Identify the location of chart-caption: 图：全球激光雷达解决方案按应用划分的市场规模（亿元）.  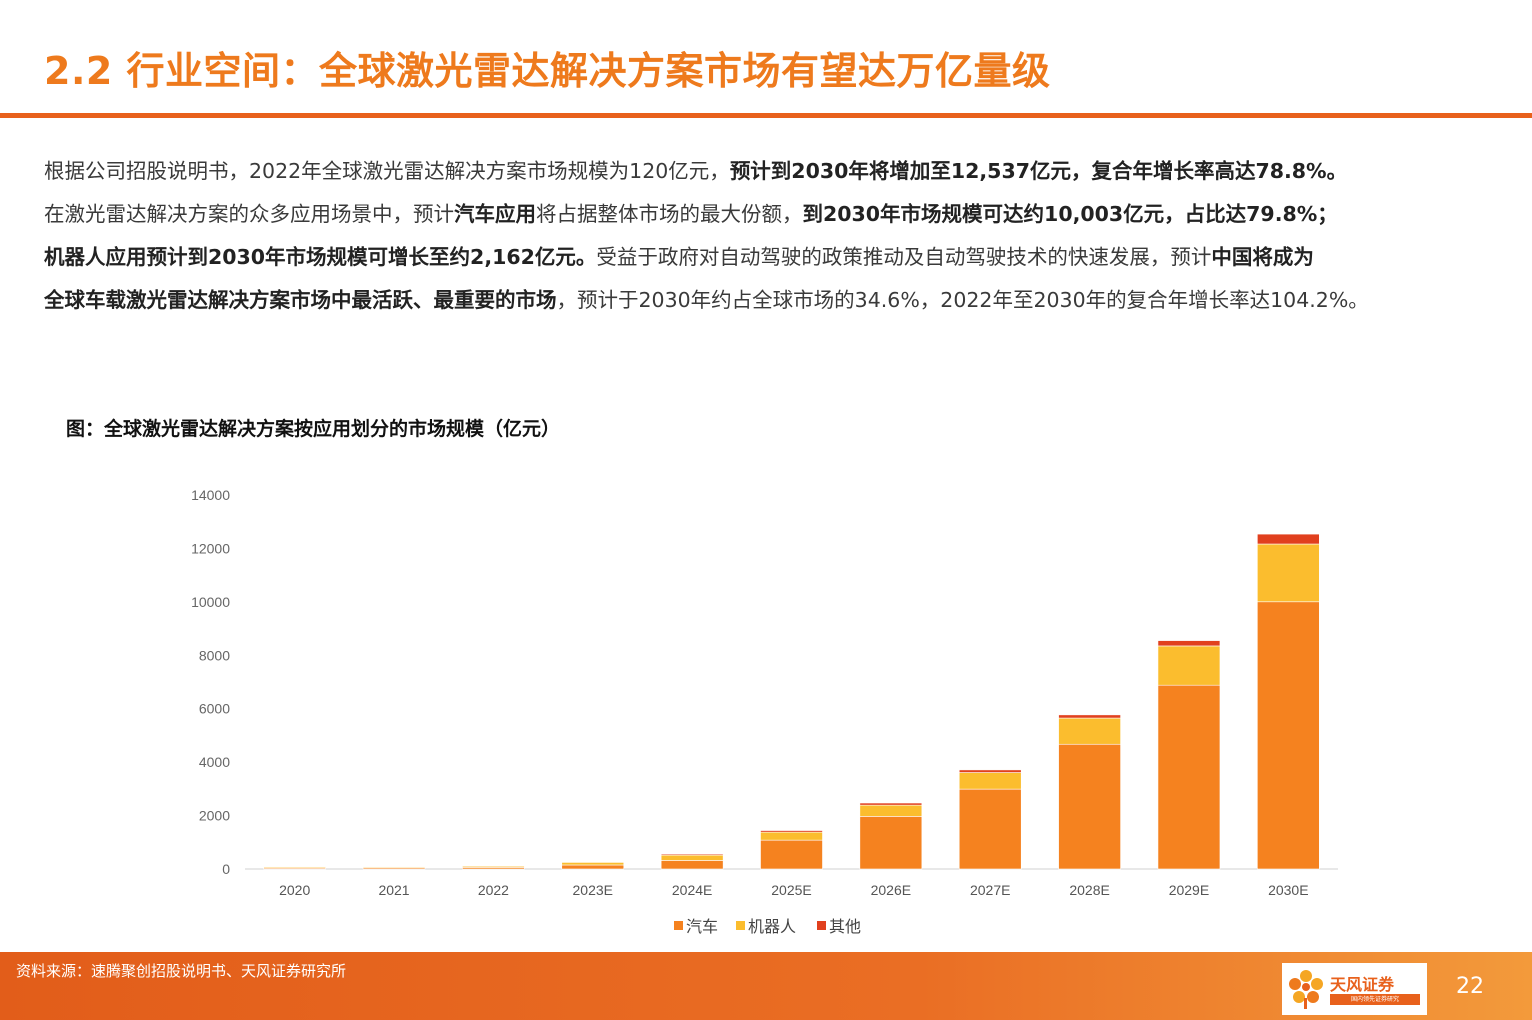
(313, 429).